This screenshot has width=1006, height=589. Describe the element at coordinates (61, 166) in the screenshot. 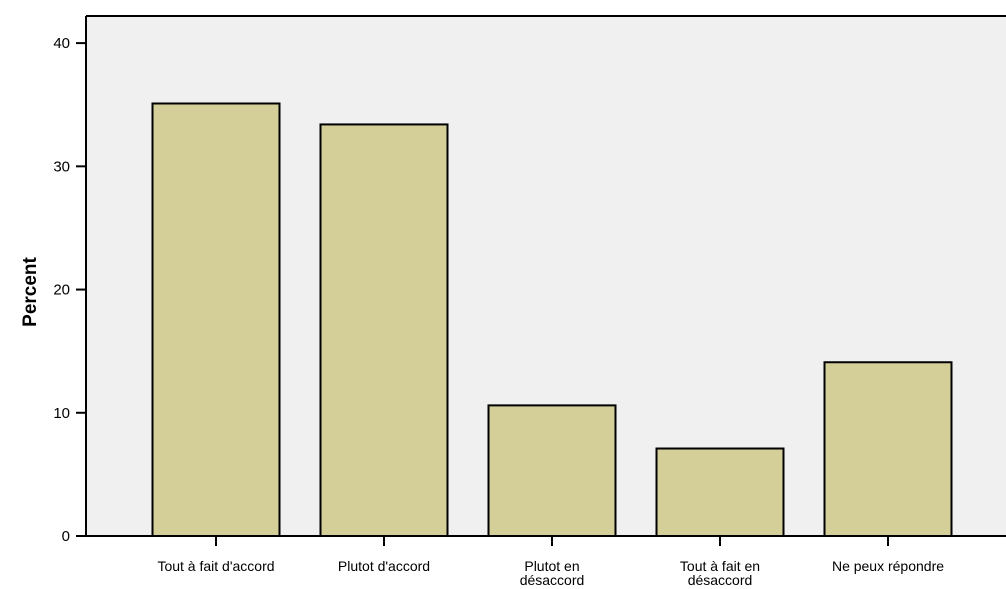

I see `y-tick-label-3: 30` at that location.